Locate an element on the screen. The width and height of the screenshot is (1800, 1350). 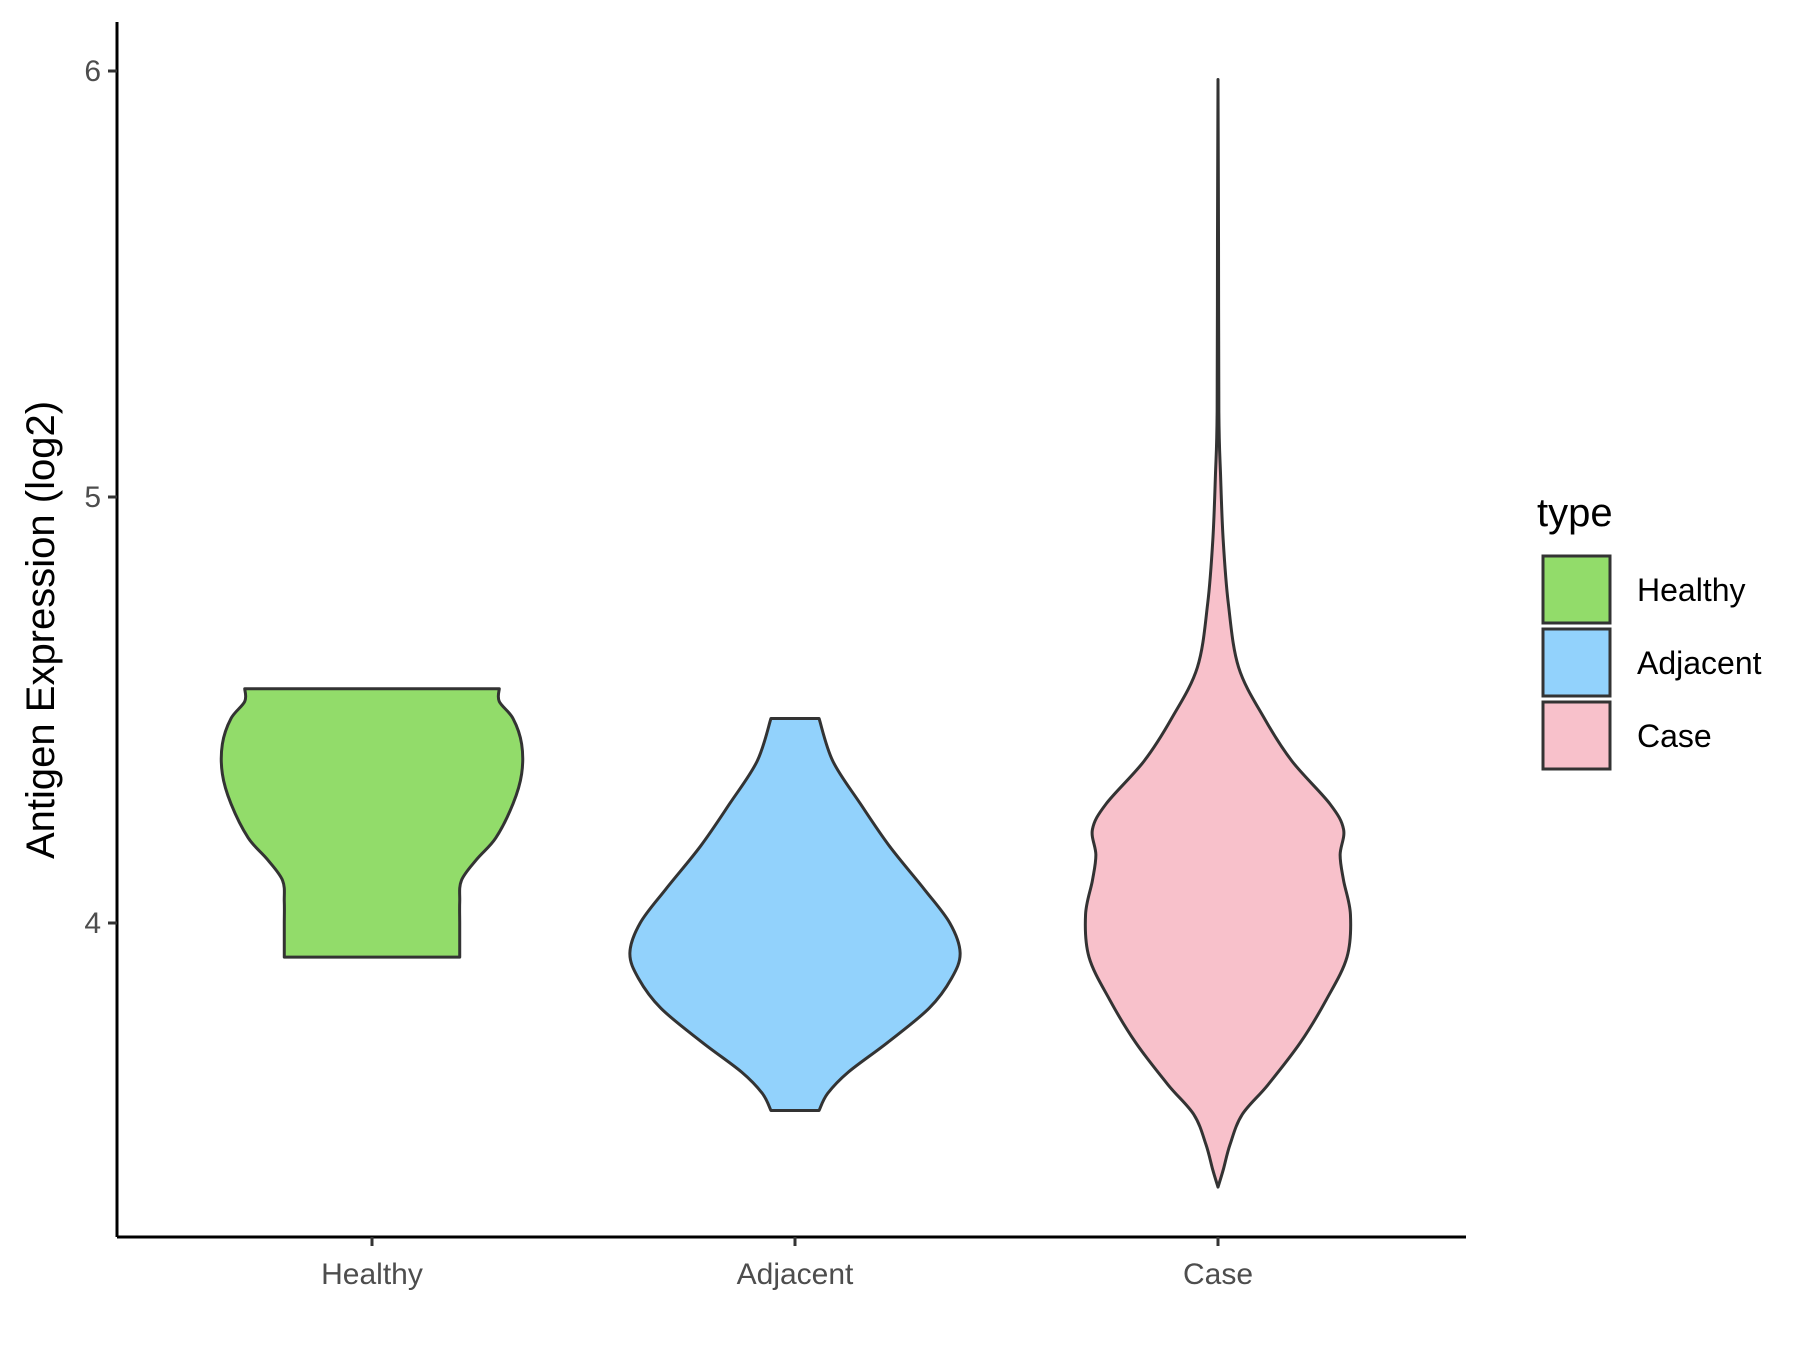
y-tick-label: 5 is located at coordinates (92, 497).